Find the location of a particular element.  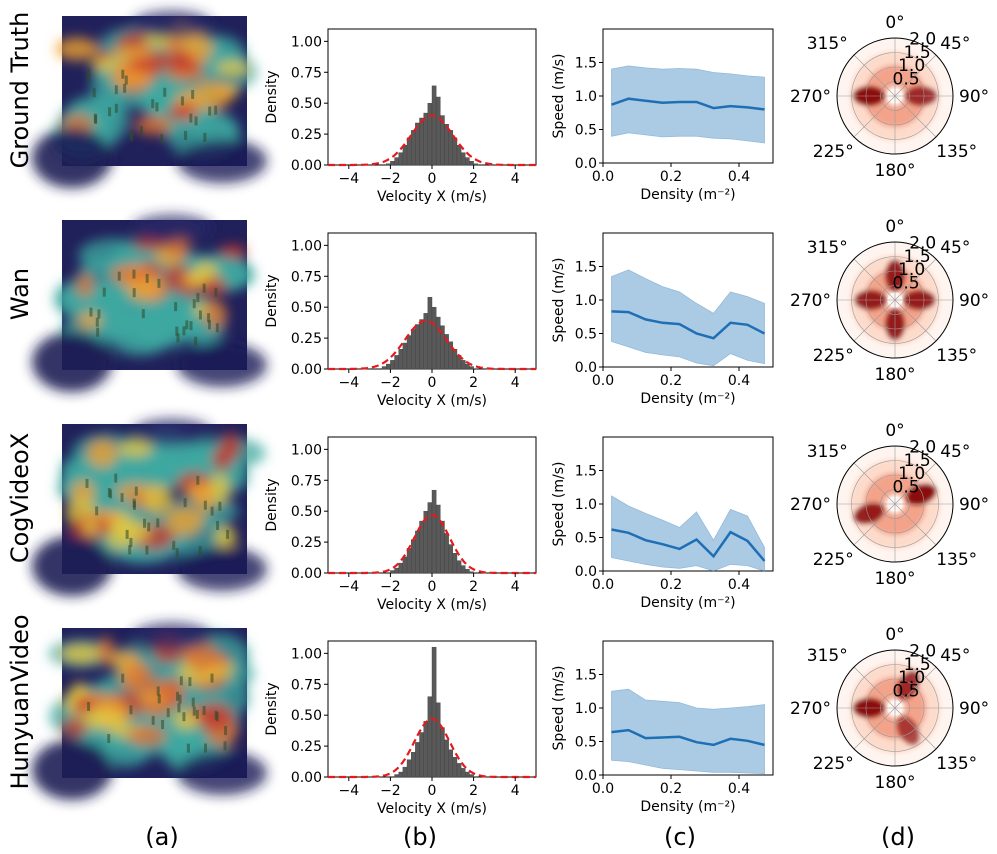

x-tick-label: 0.0 is located at coordinates (603, 789).